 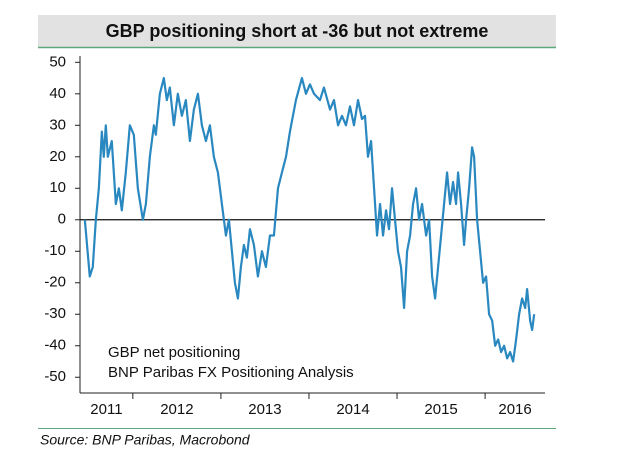 What do you see at coordinates (440, 409) in the screenshot?
I see `x-tick-label: 2015` at bounding box center [440, 409].